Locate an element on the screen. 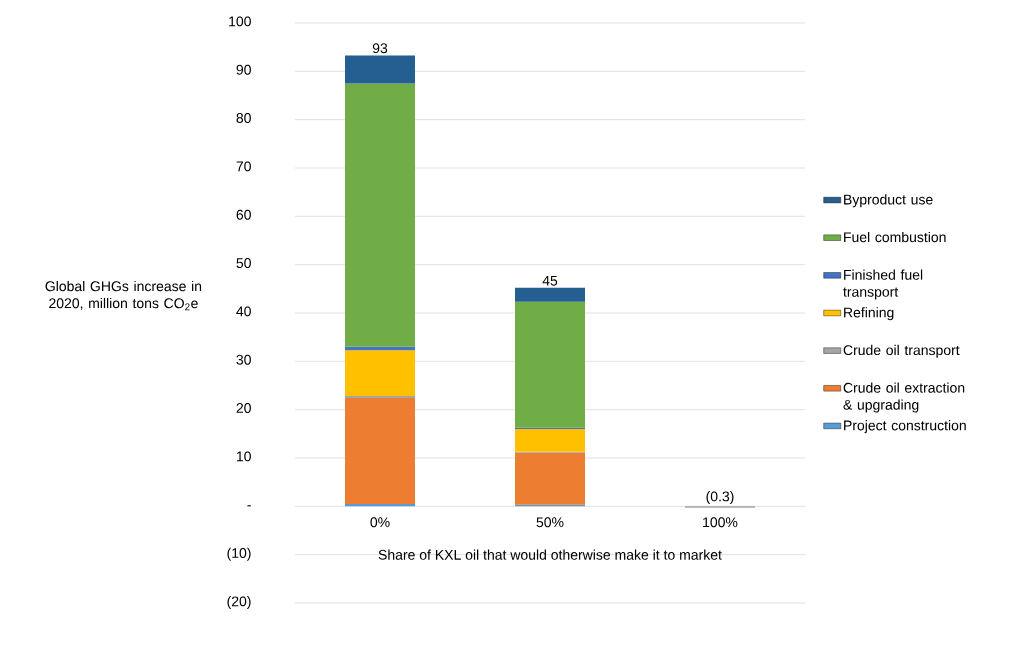 Image resolution: width=1010 pixels, height=664 pixels. total-label: (0.3) is located at coordinates (720, 498).